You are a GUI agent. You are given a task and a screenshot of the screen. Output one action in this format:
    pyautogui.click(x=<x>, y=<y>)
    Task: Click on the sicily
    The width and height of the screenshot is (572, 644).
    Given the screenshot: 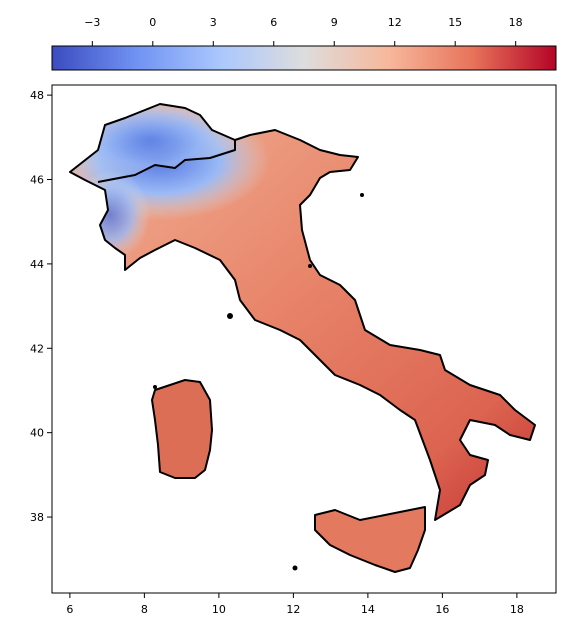 What is the action you would take?
    pyautogui.click(x=370, y=539)
    